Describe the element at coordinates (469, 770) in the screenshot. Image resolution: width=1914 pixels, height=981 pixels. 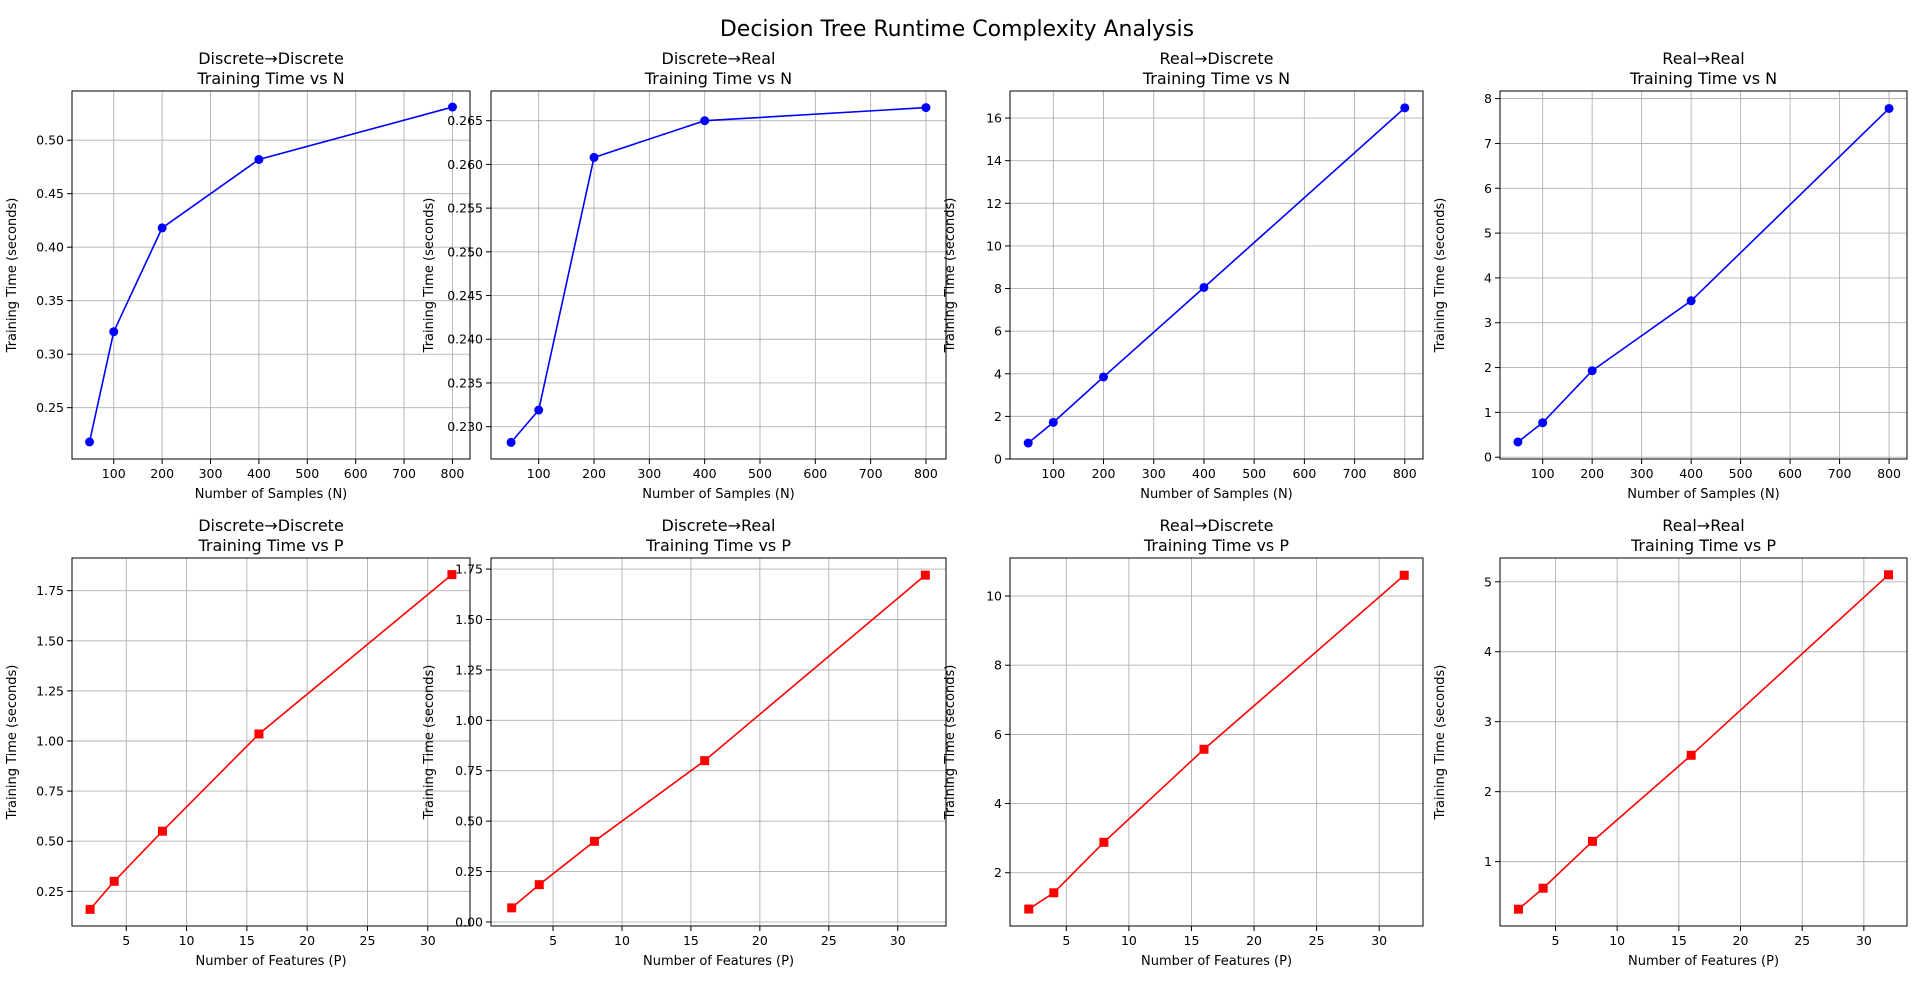
I see `y-tick-label: 0.75` at that location.